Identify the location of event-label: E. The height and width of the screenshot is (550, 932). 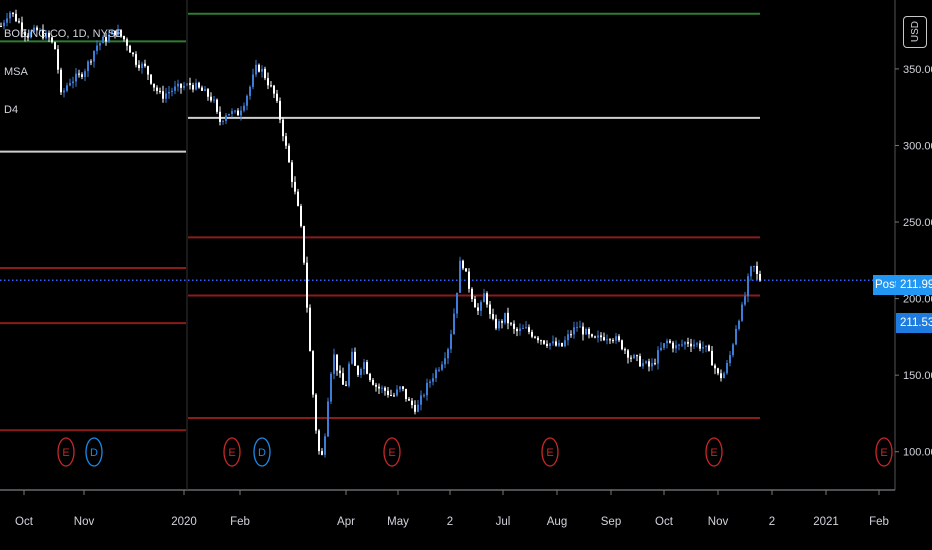
(549, 453).